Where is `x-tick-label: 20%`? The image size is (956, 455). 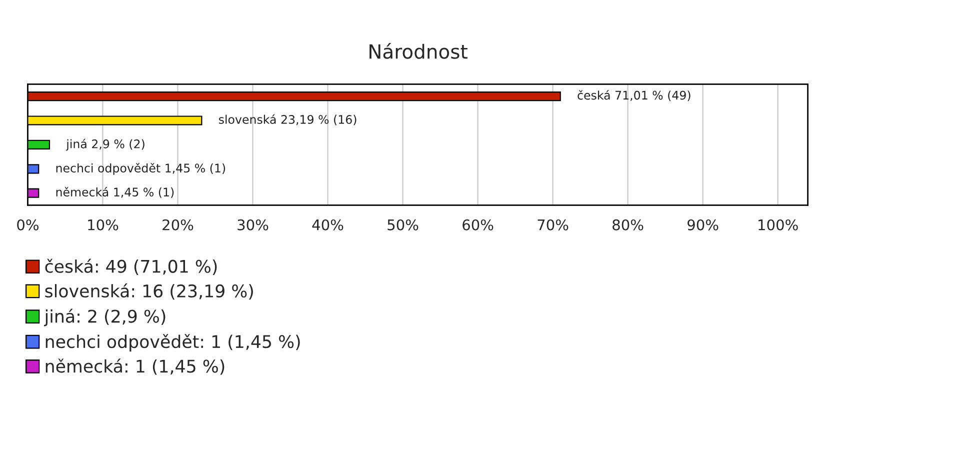 x-tick-label: 20% is located at coordinates (178, 224).